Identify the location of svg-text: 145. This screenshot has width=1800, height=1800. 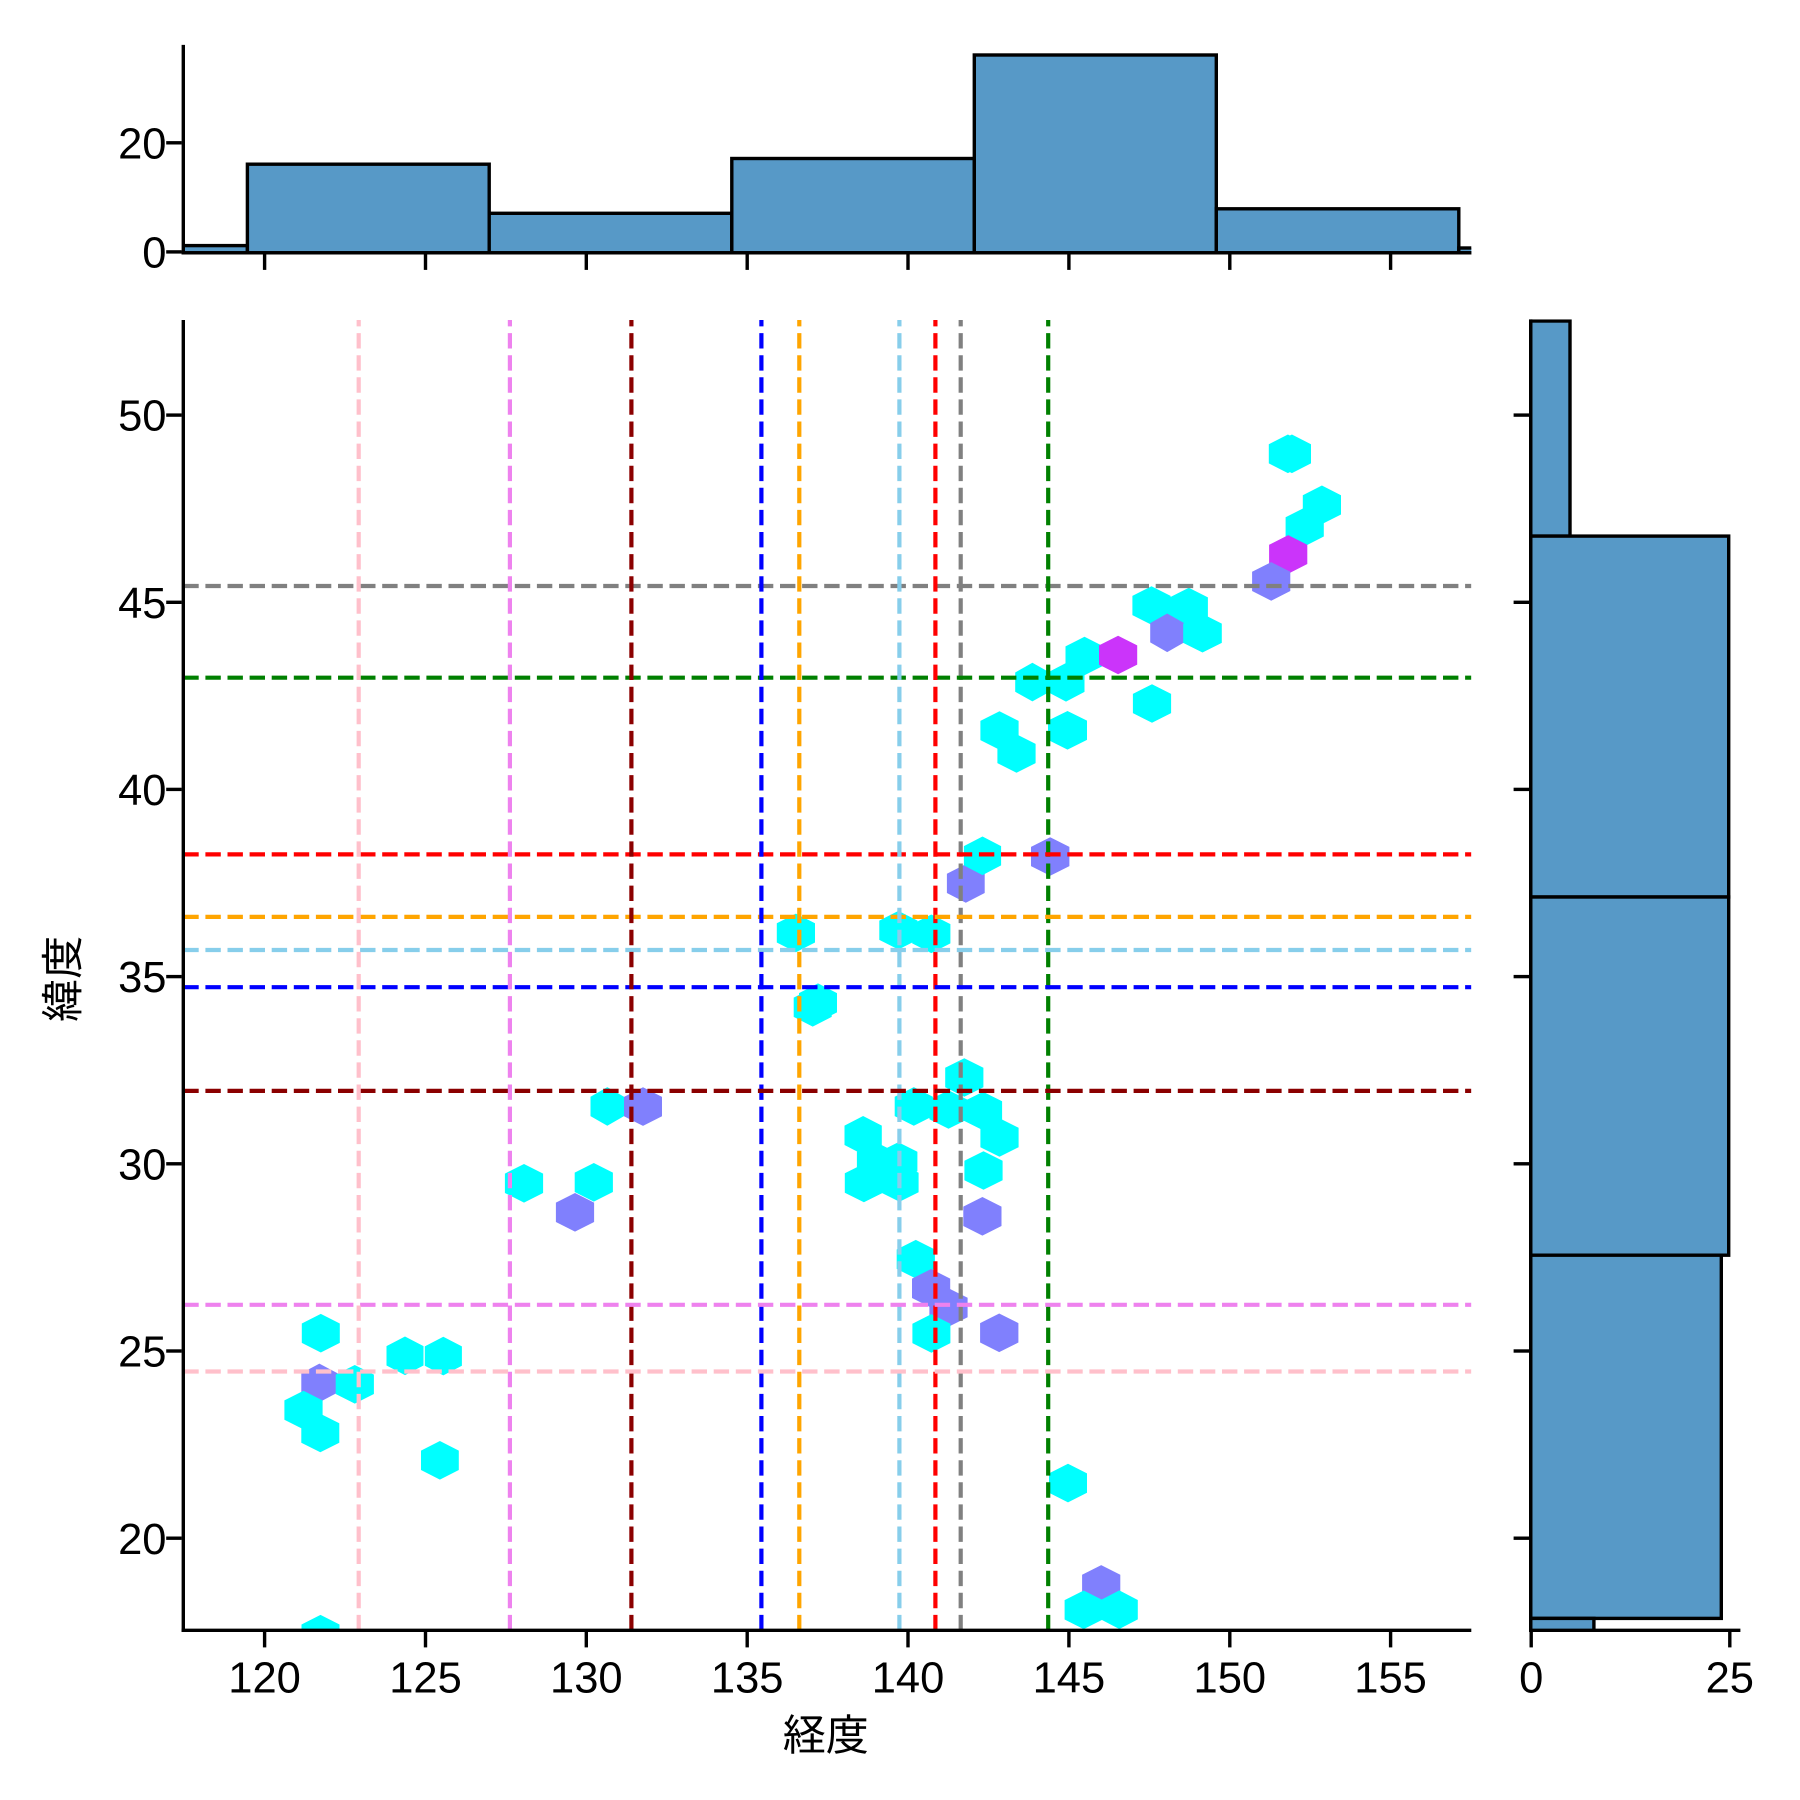
(1069, 1678).